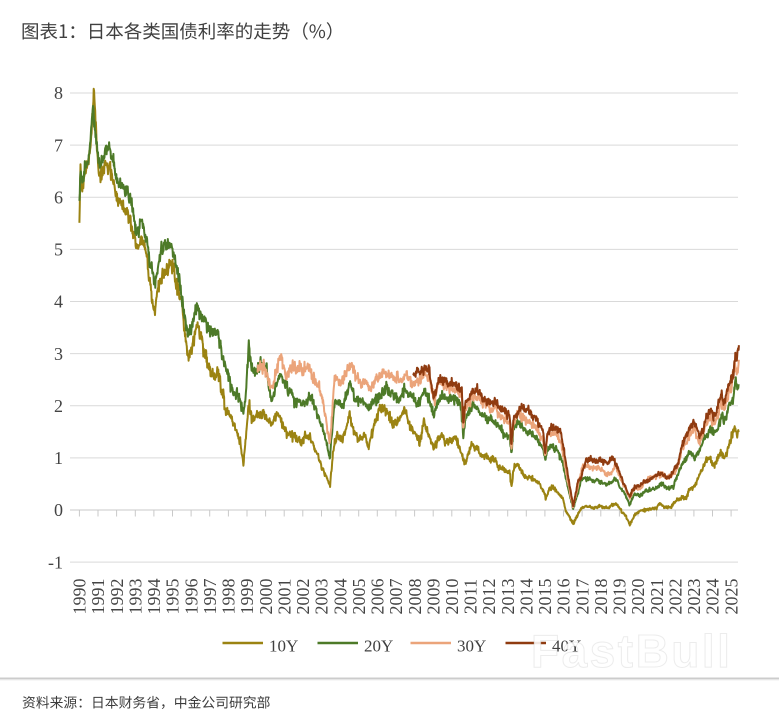 This screenshot has width=779, height=723. I want to click on svg-text: 2002, so click(303, 597).